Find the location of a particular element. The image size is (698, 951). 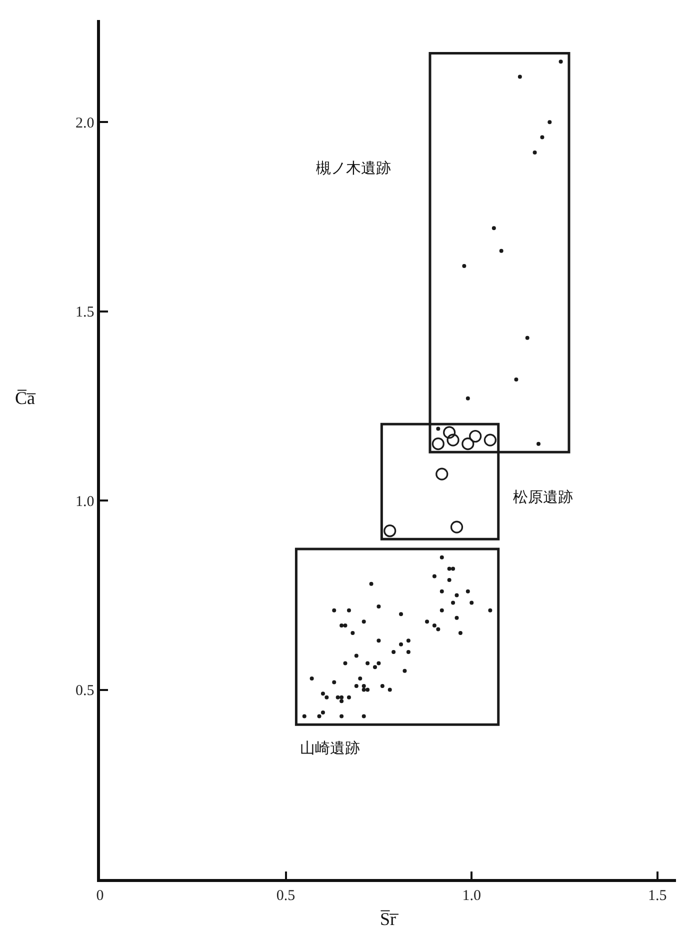

x-tick-label: 1.0 is located at coordinates (471, 896).